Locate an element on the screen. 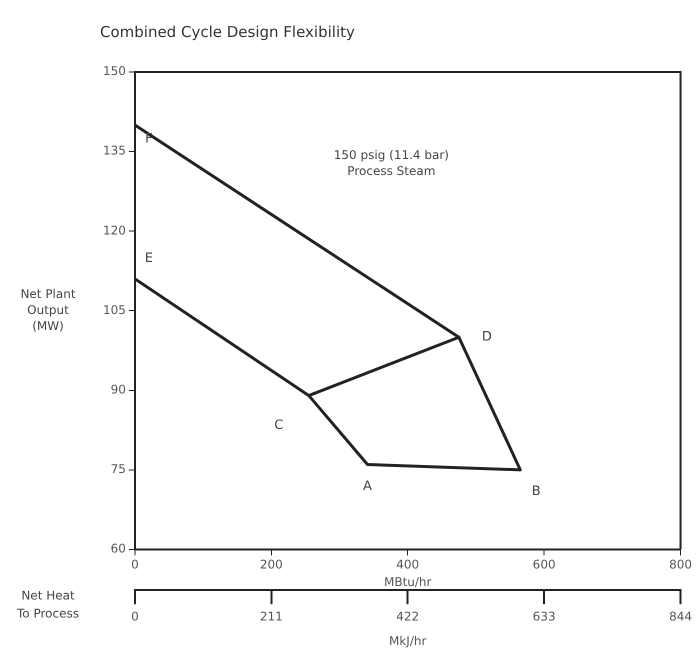  y-tick-label: 90 is located at coordinates (118, 389).